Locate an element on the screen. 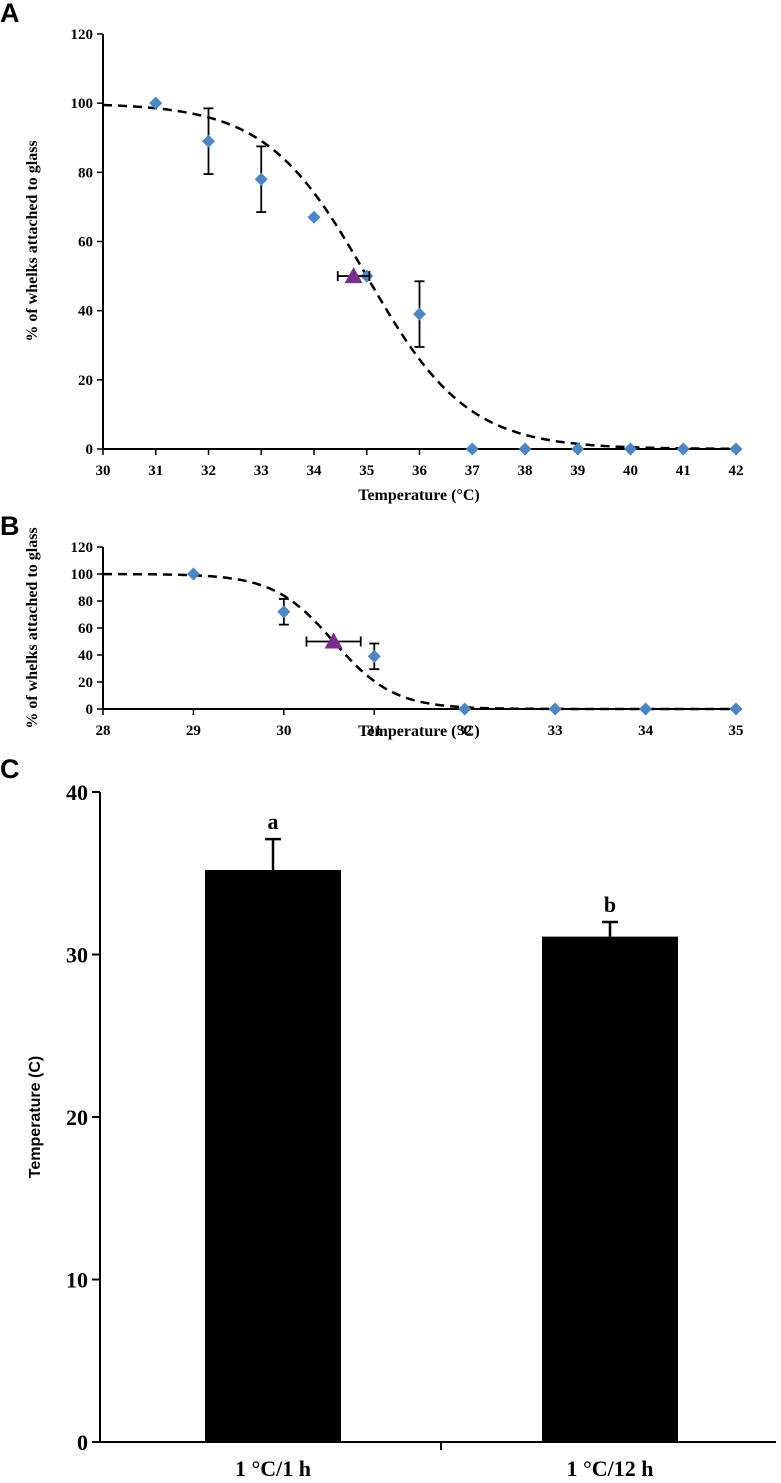 The image size is (781, 1483). significance-letter: b is located at coordinates (610, 904).